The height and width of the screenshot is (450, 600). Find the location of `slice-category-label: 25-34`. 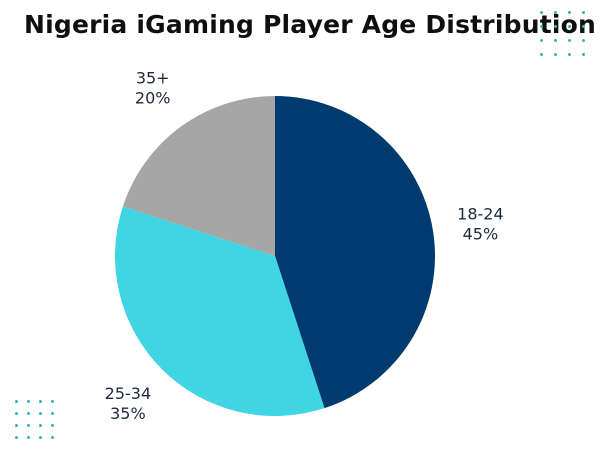

slice-category-label: 25-34 is located at coordinates (128, 393).